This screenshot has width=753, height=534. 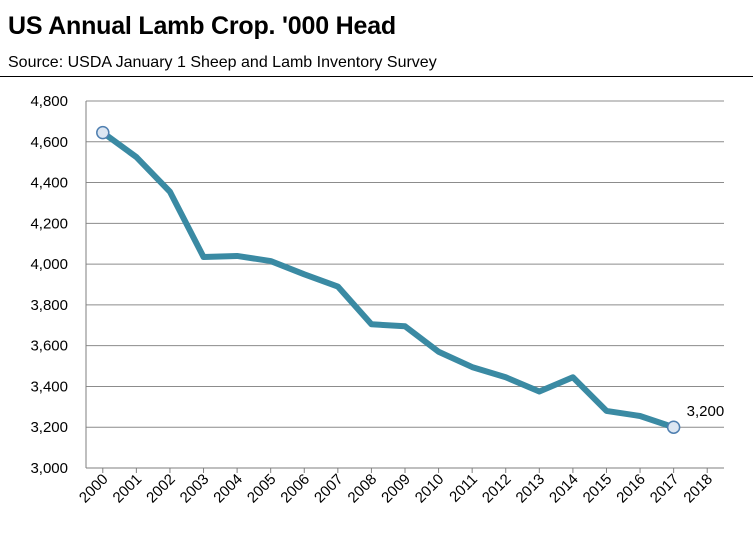 What do you see at coordinates (598, 489) in the screenshot?
I see `x-tick-label: 2015` at bounding box center [598, 489].